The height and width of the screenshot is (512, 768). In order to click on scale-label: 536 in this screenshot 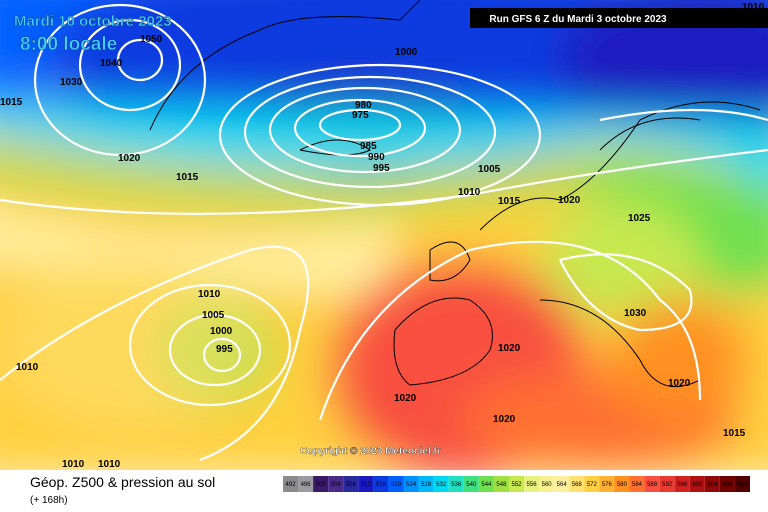, I will do `click(456, 485)`.